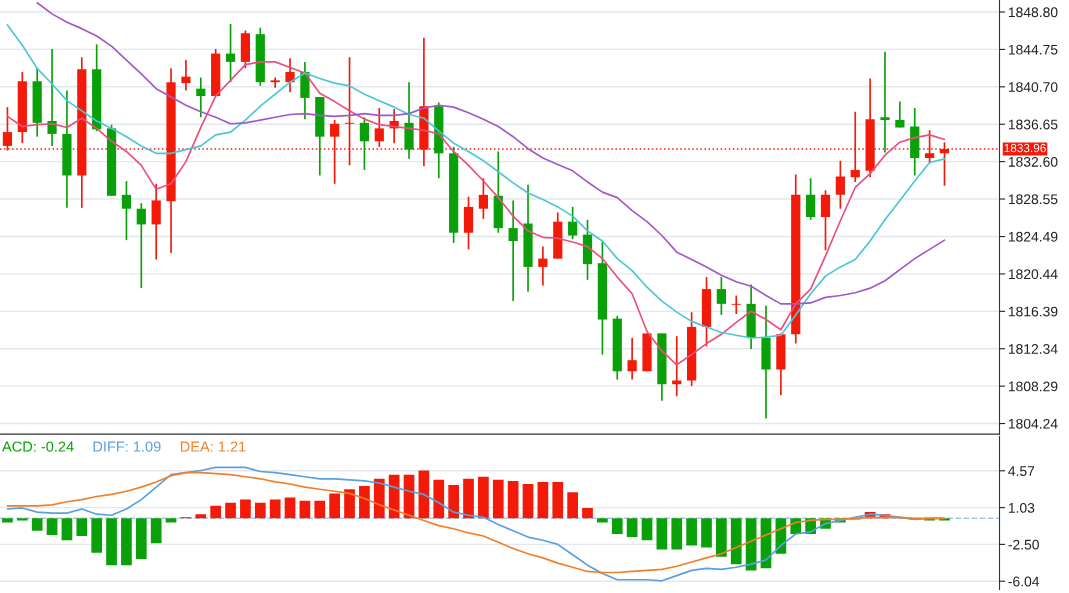 The image size is (1069, 593). Describe the element at coordinates (1033, 49) in the screenshot. I see `y-tick-label: 1844.75` at that location.